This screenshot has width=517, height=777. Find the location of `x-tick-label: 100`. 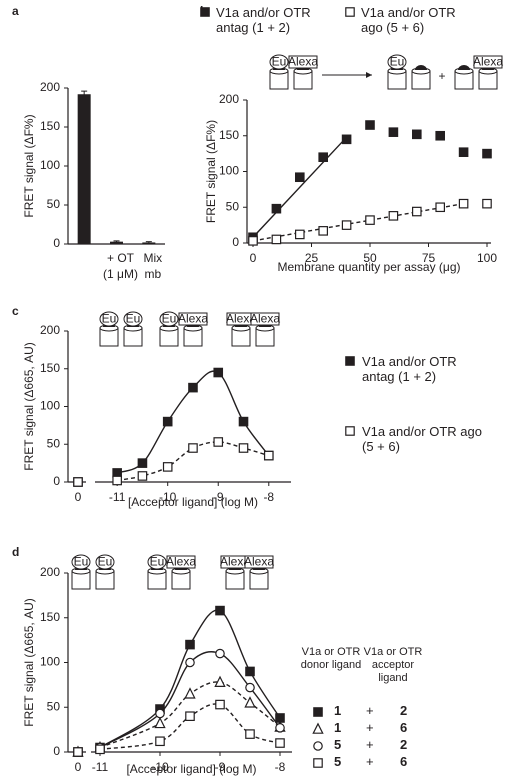

x-tick-label: 100 is located at coordinates (487, 258).